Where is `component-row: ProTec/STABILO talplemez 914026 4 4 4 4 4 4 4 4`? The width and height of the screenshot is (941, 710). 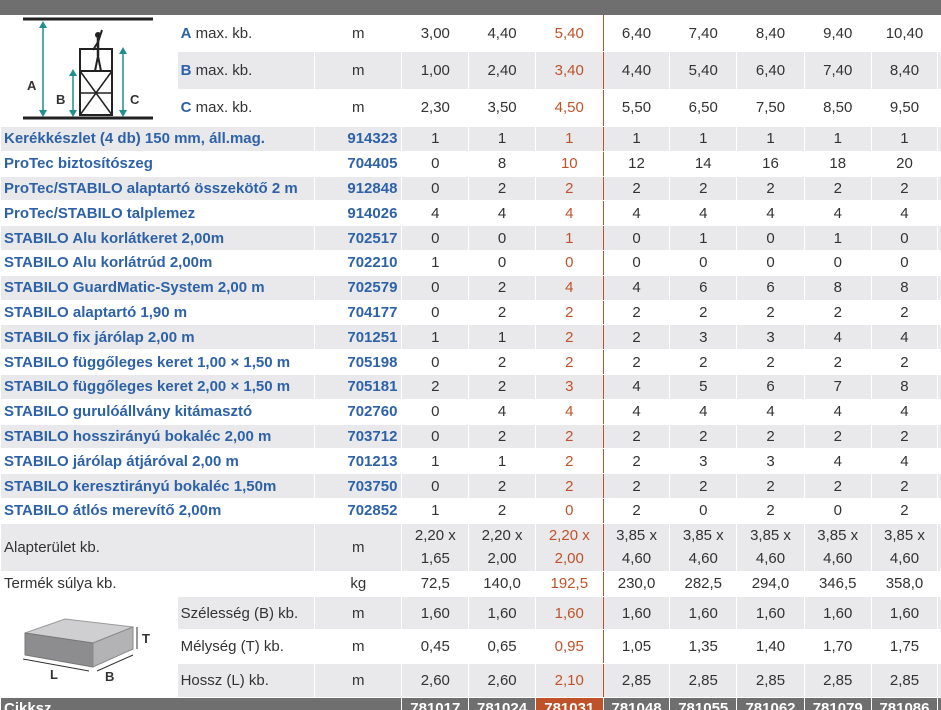
component-row: ProTec/STABILO talplemez 914026 4 4 4 4 4 4 4 4 is located at coordinates (470, 213).